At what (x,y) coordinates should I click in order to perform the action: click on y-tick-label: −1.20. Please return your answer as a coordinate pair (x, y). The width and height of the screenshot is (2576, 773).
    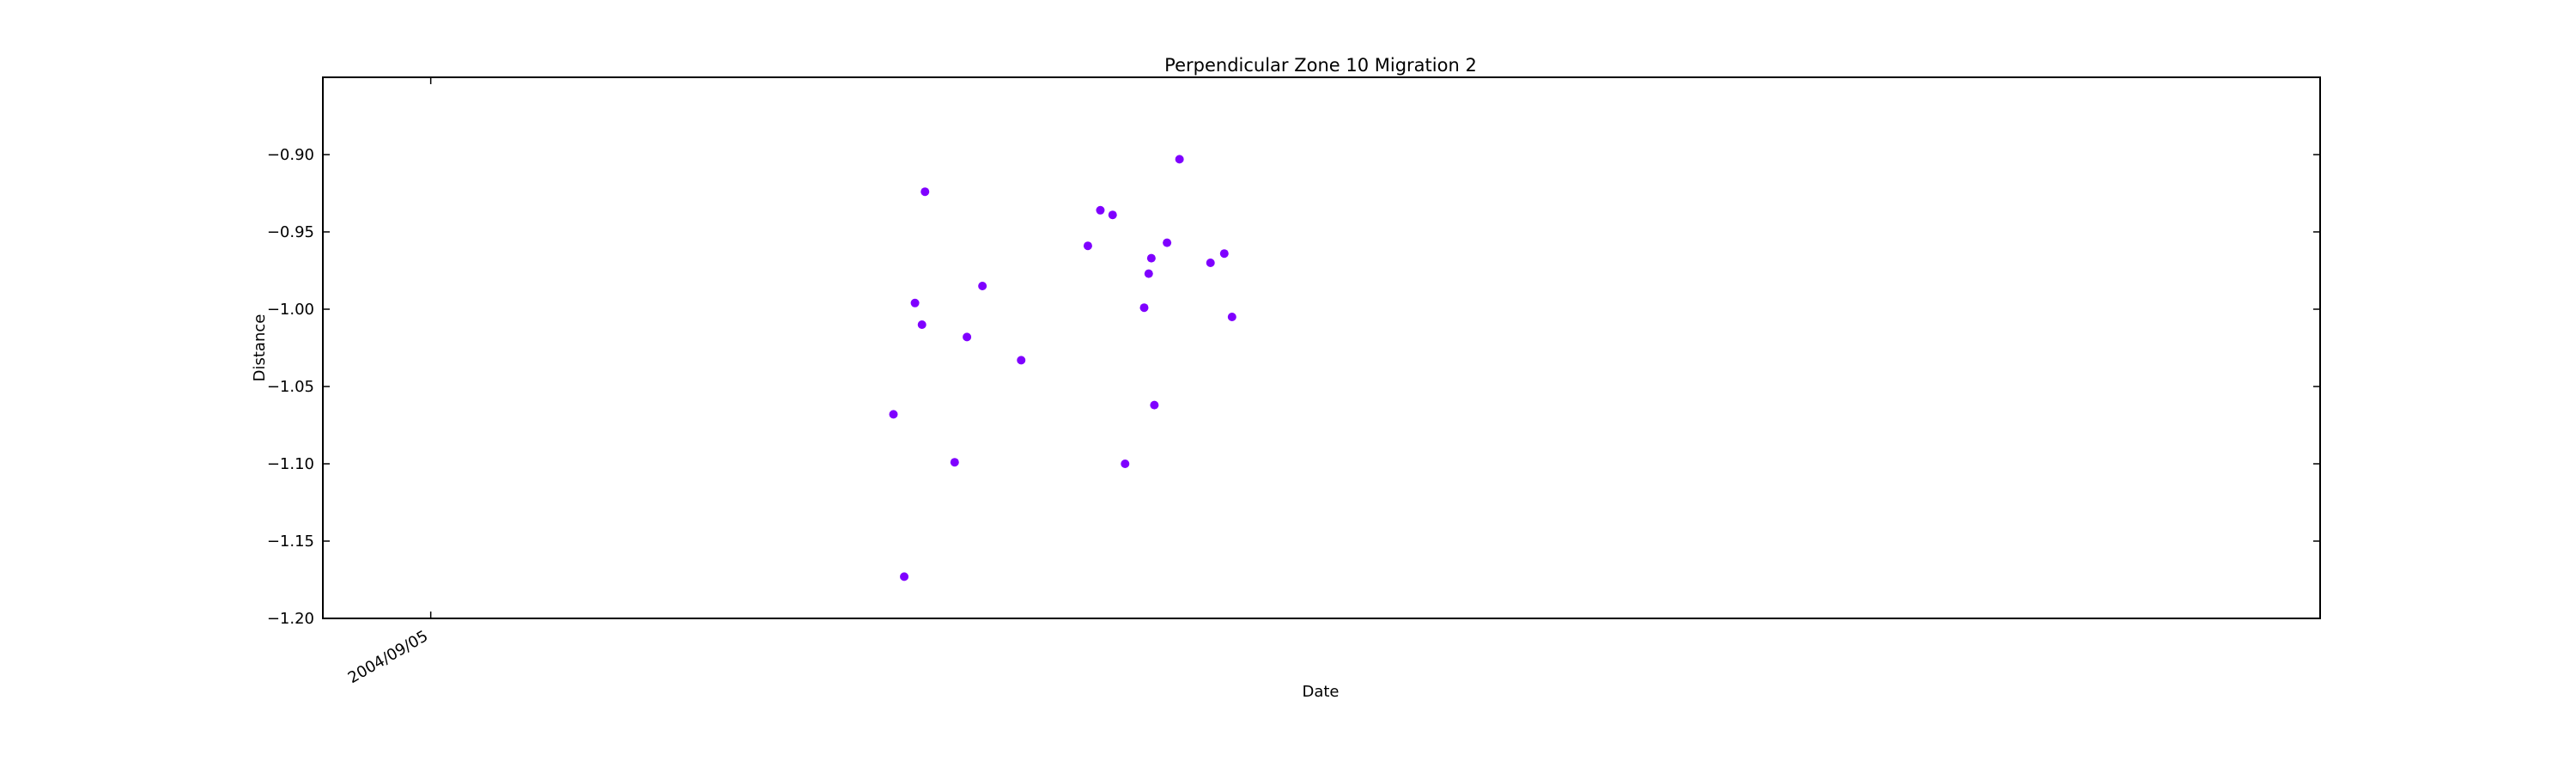
    Looking at the image, I should click on (291, 619).